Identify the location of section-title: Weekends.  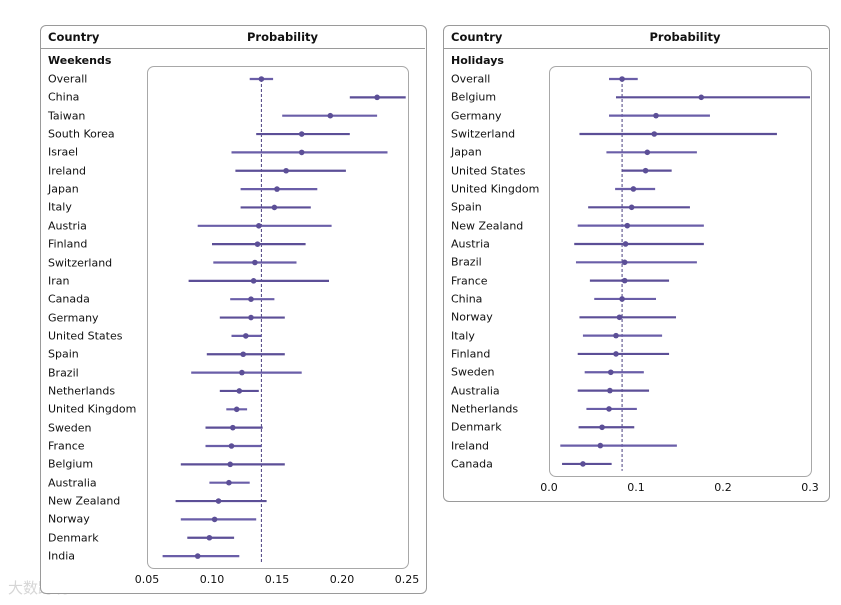
(80, 60).